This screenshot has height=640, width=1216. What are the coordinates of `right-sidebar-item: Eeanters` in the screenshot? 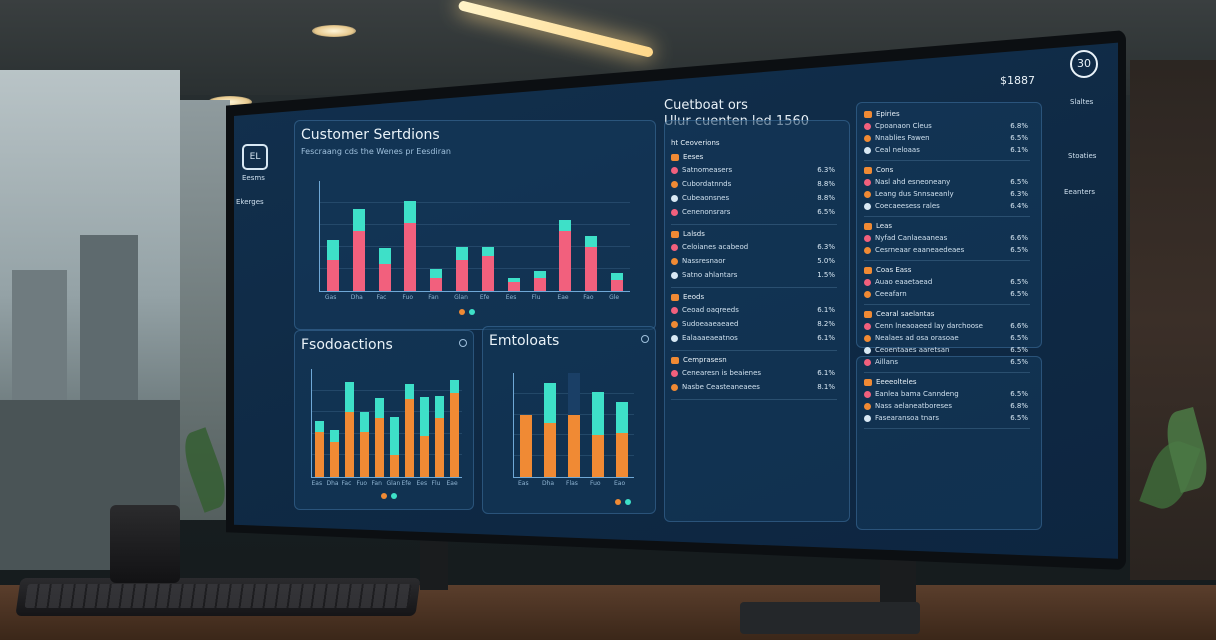 It's located at (1080, 192).